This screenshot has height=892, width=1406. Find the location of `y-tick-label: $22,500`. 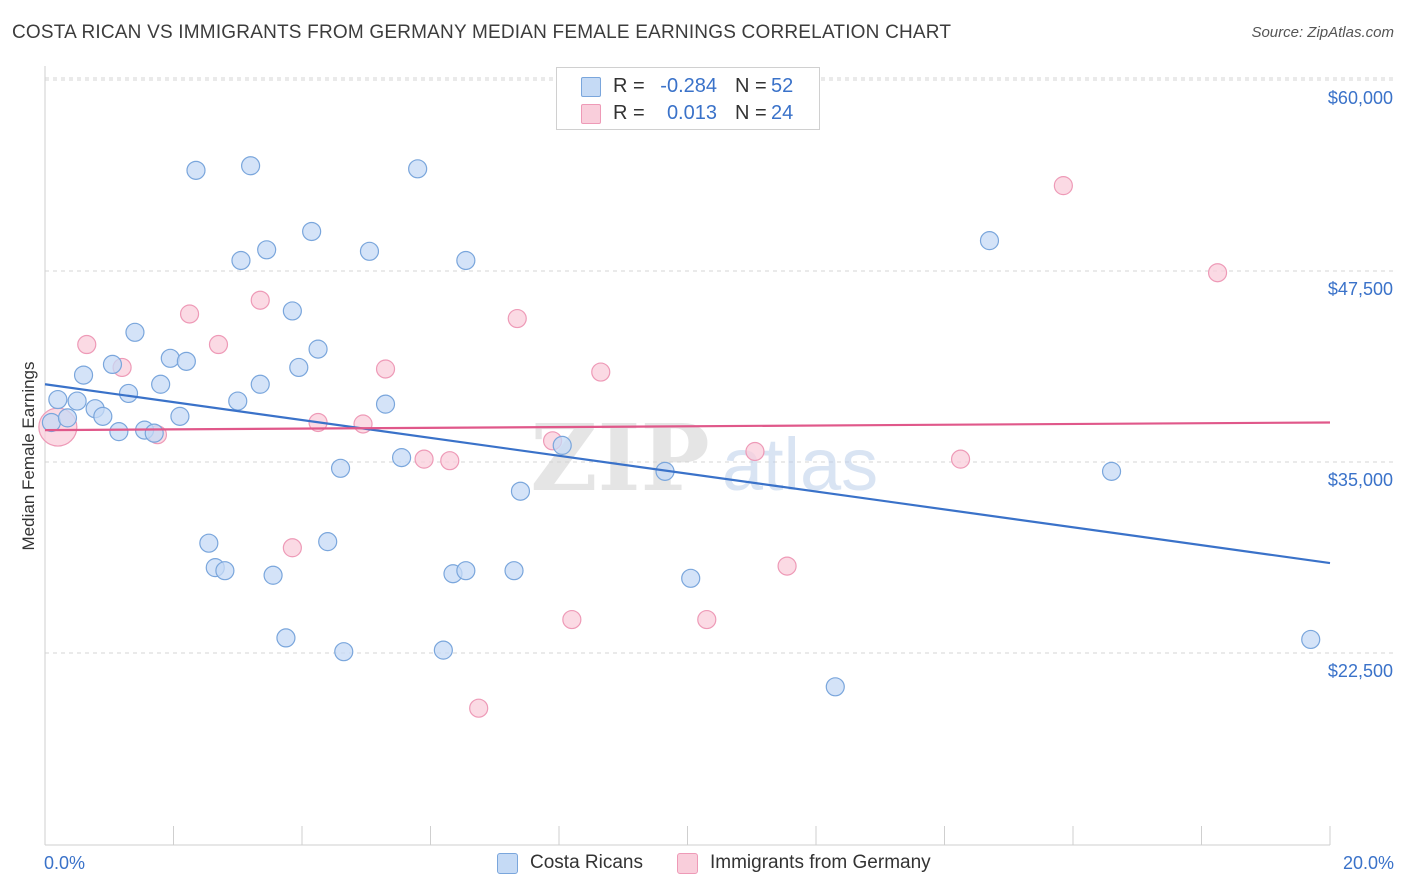

y-tick-label: $22,500 is located at coordinates (1360, 671).